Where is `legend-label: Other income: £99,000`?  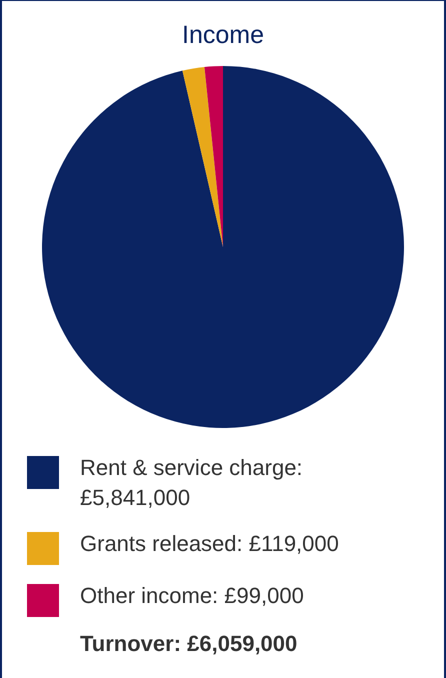 legend-label: Other income: £99,000 is located at coordinates (192, 596).